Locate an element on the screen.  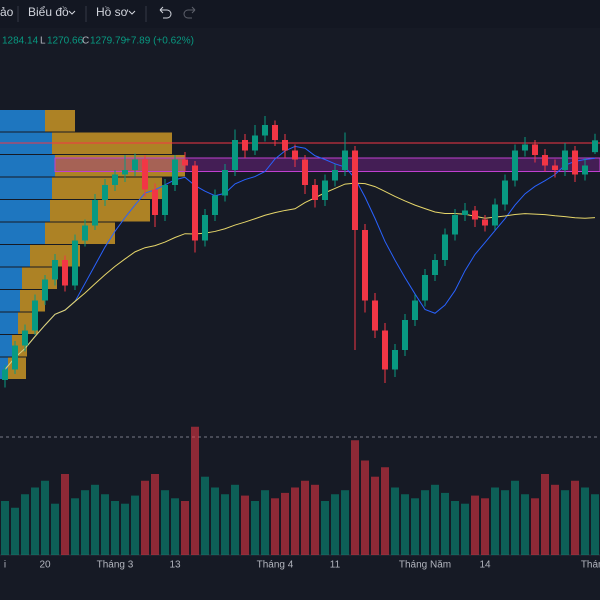
redo is located at coordinates (189, 12).